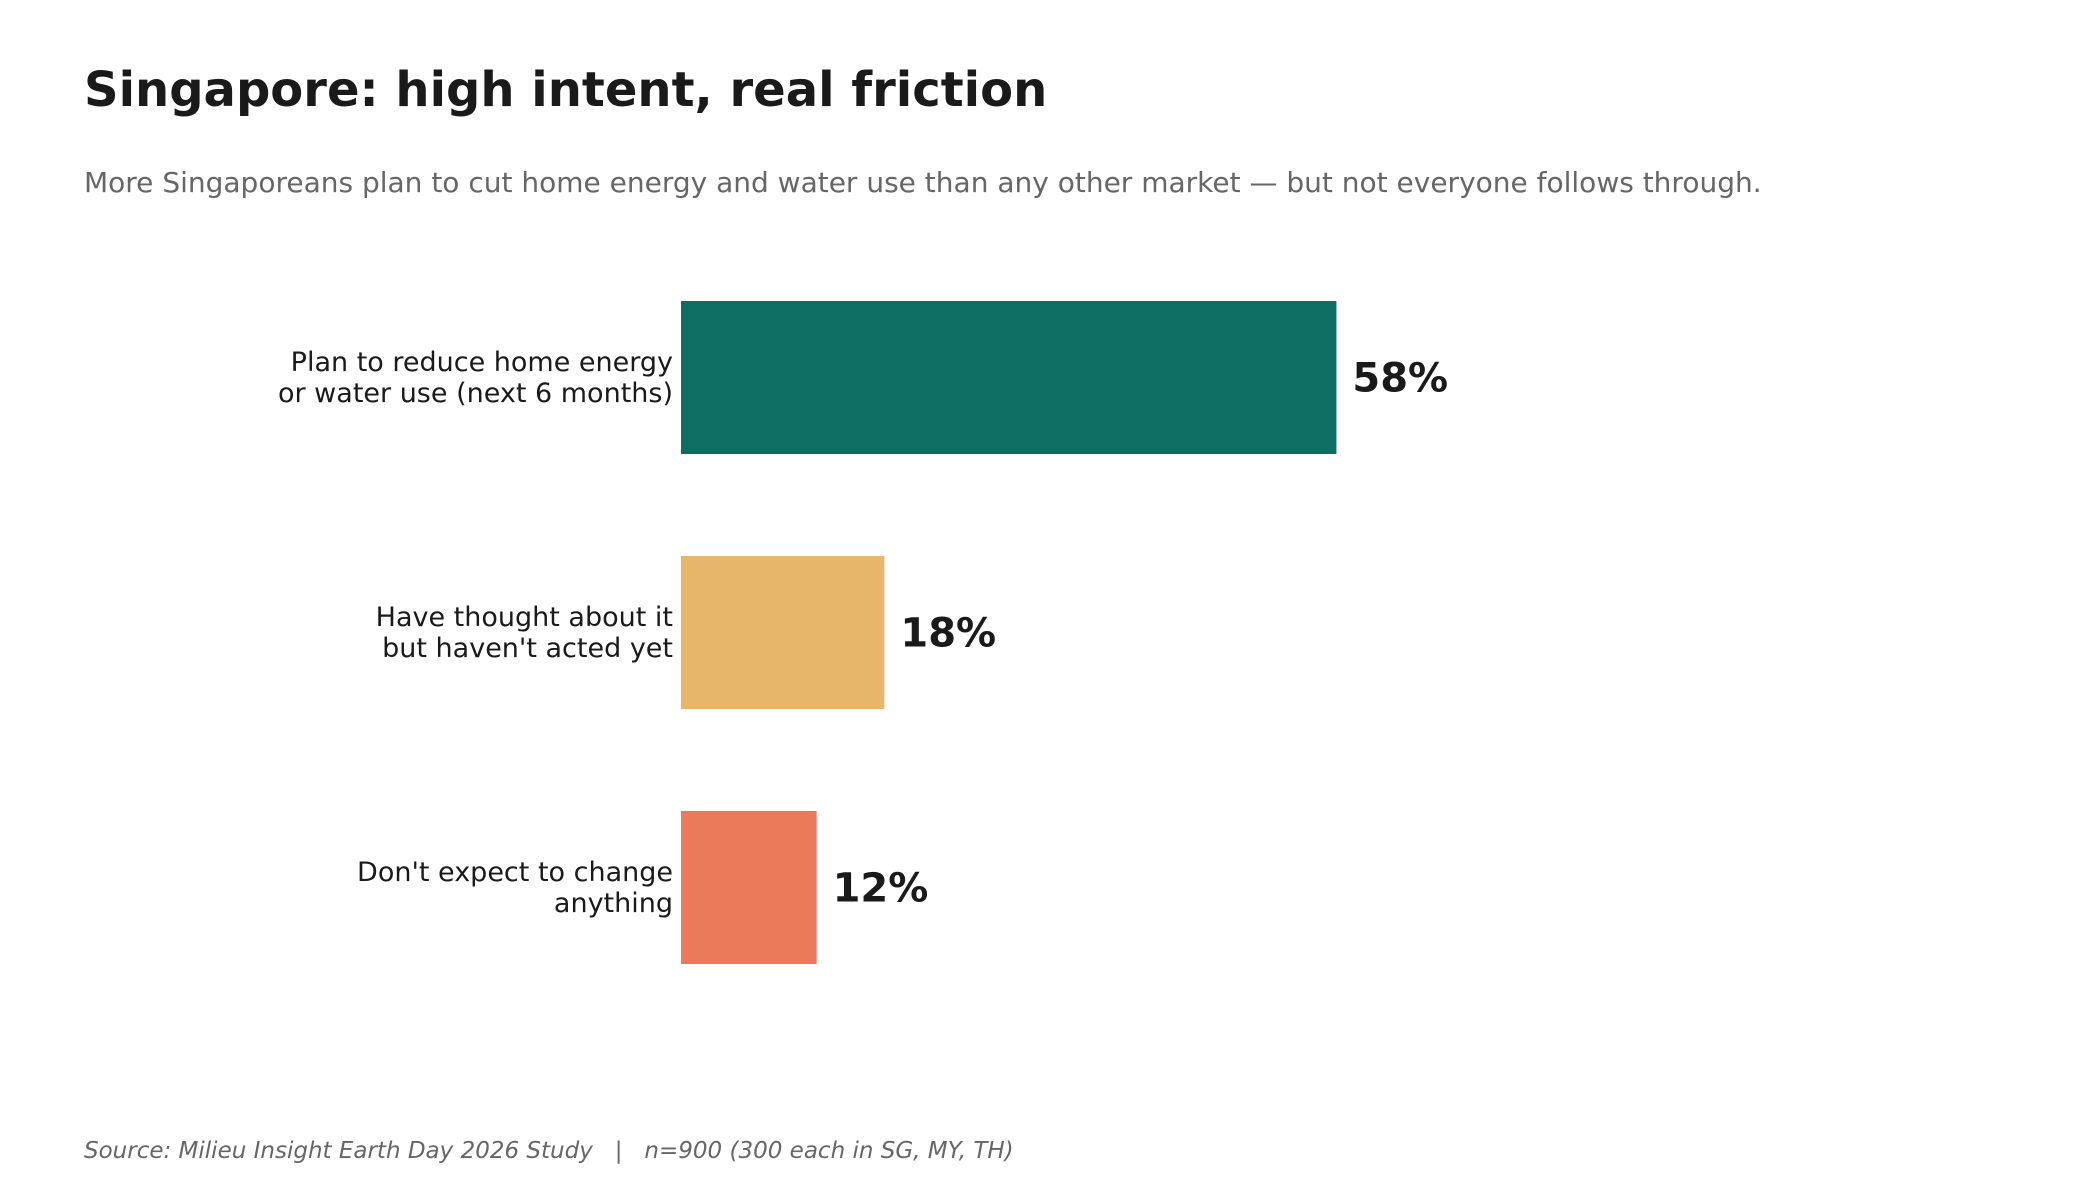  Describe the element at coordinates (482, 362) in the screenshot. I see `category-label-line: Plan to reduce home energy` at that location.